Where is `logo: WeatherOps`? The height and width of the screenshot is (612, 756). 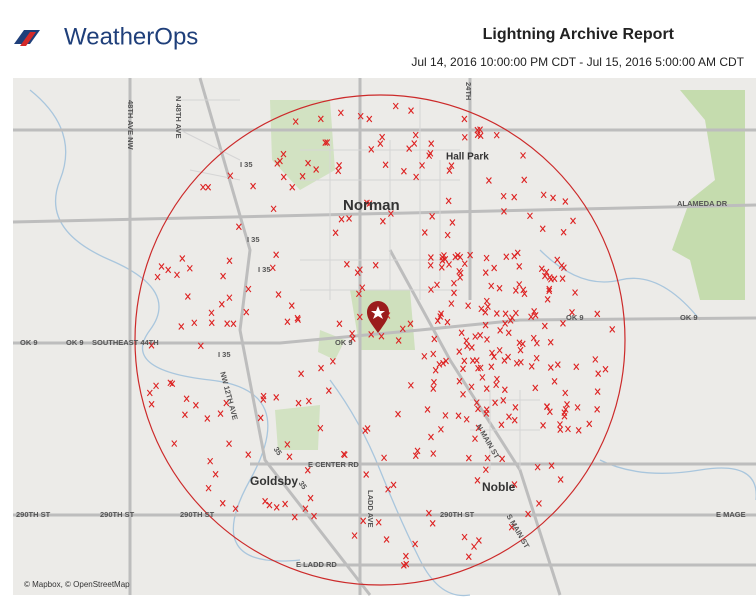 logo: WeatherOps is located at coordinates (106, 36).